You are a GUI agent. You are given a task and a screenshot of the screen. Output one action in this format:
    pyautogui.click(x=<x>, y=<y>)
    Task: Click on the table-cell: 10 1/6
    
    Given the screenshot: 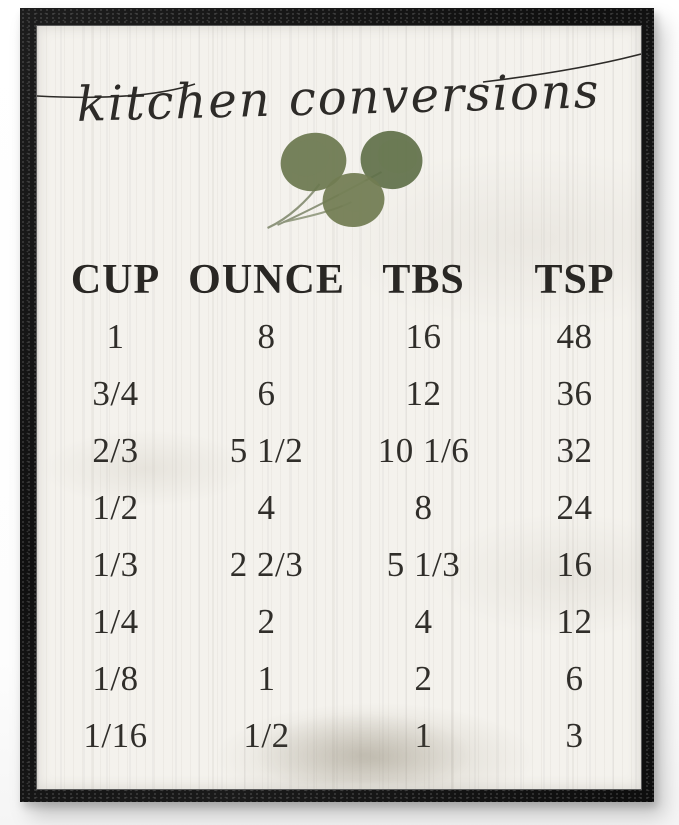 What is the action you would take?
    pyautogui.click(x=423, y=450)
    